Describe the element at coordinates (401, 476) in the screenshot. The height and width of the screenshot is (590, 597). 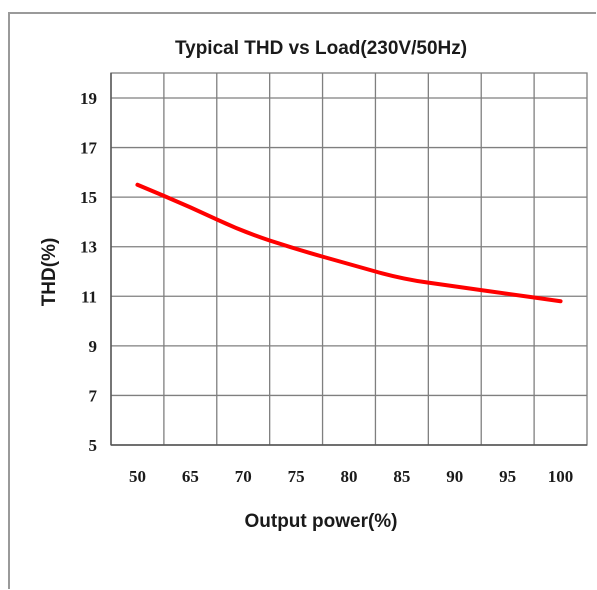
I see `x-tick-label: 85` at that location.